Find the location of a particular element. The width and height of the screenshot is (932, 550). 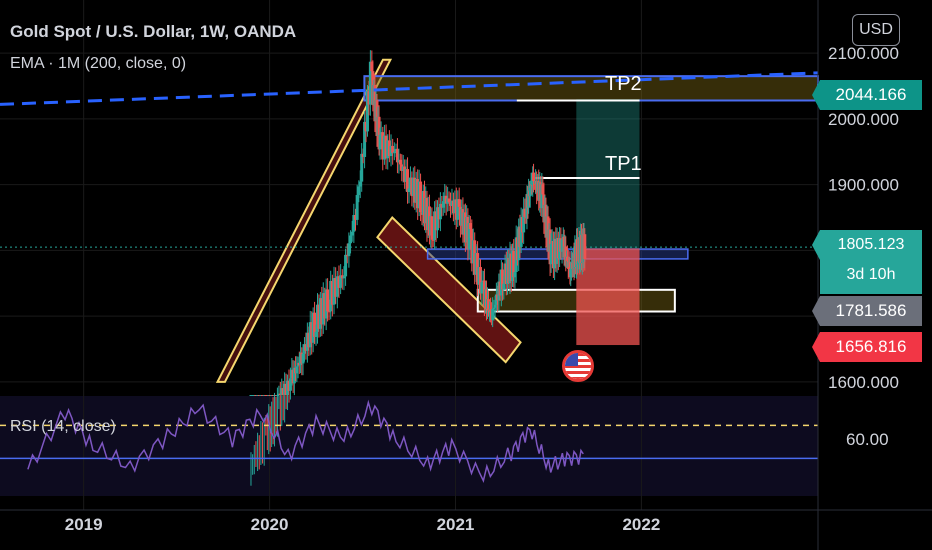

top-resistance-zone is located at coordinates (591, 88).